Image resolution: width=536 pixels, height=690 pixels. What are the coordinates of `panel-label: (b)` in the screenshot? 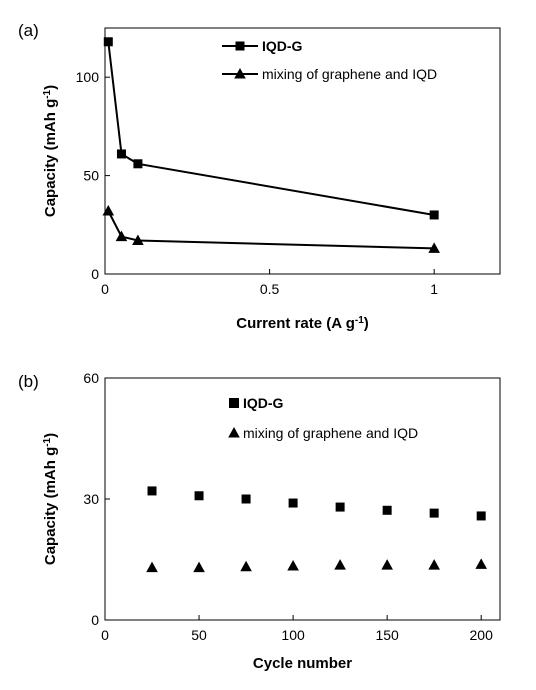 It's located at (28, 381).